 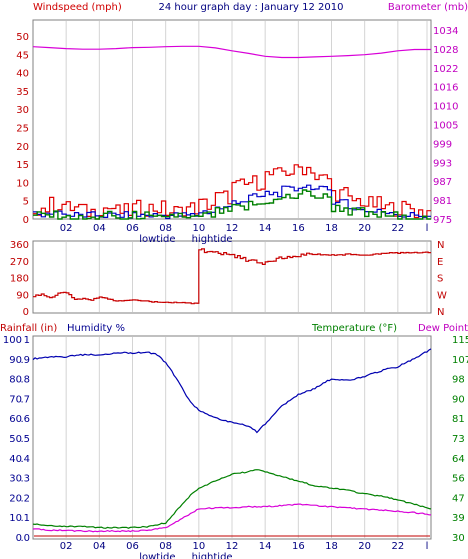 I want to click on windspeed-tick-label: 20, so click(x=22, y=147).